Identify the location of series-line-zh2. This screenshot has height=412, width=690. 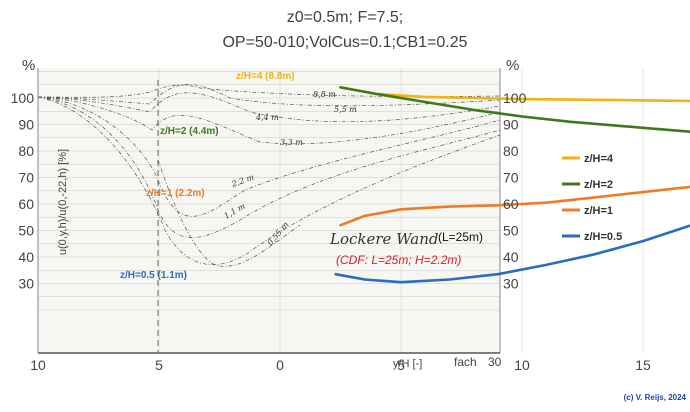
(514, 109).